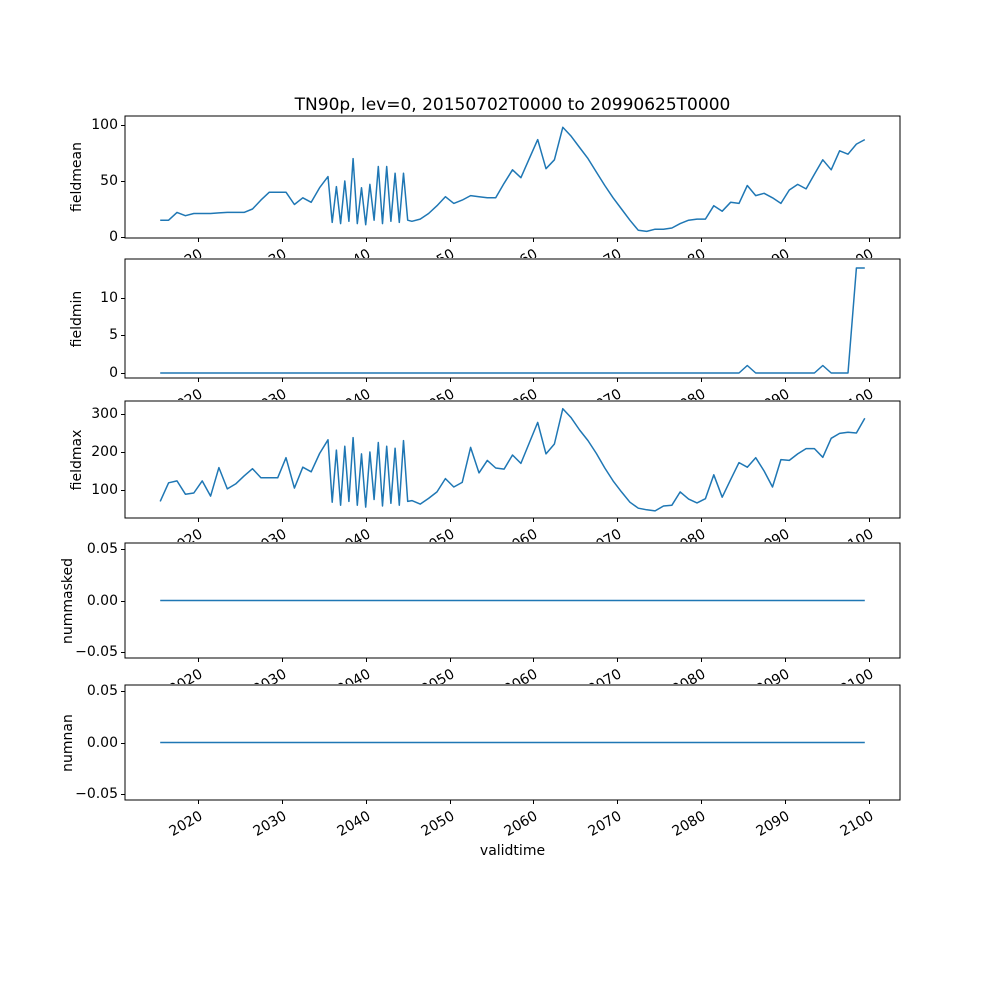 The height and width of the screenshot is (1000, 1000). I want to click on axes-frame-fieldmean, so click(512, 177).